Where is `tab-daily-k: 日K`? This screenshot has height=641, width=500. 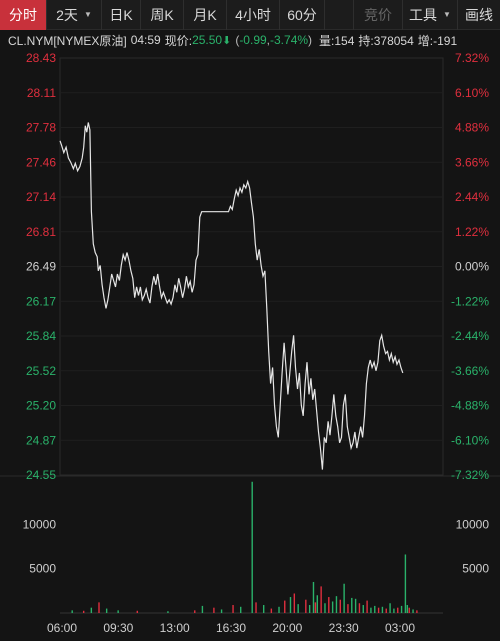 tab-daily-k: 日K is located at coordinates (121, 15).